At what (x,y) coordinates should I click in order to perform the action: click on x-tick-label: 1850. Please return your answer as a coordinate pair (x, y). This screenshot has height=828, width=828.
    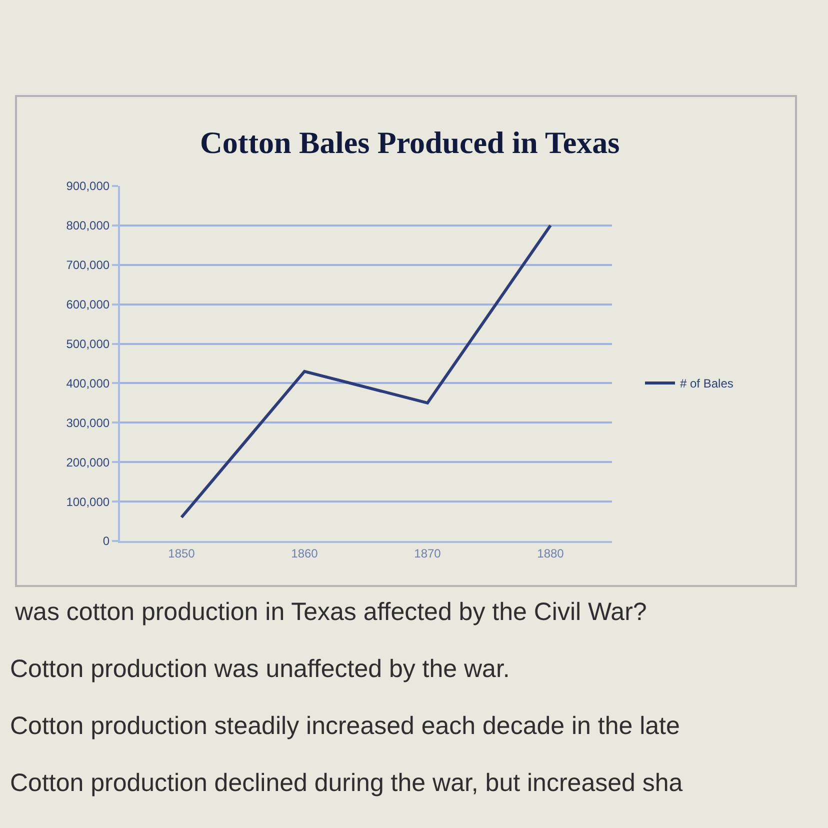
    Looking at the image, I should click on (182, 553).